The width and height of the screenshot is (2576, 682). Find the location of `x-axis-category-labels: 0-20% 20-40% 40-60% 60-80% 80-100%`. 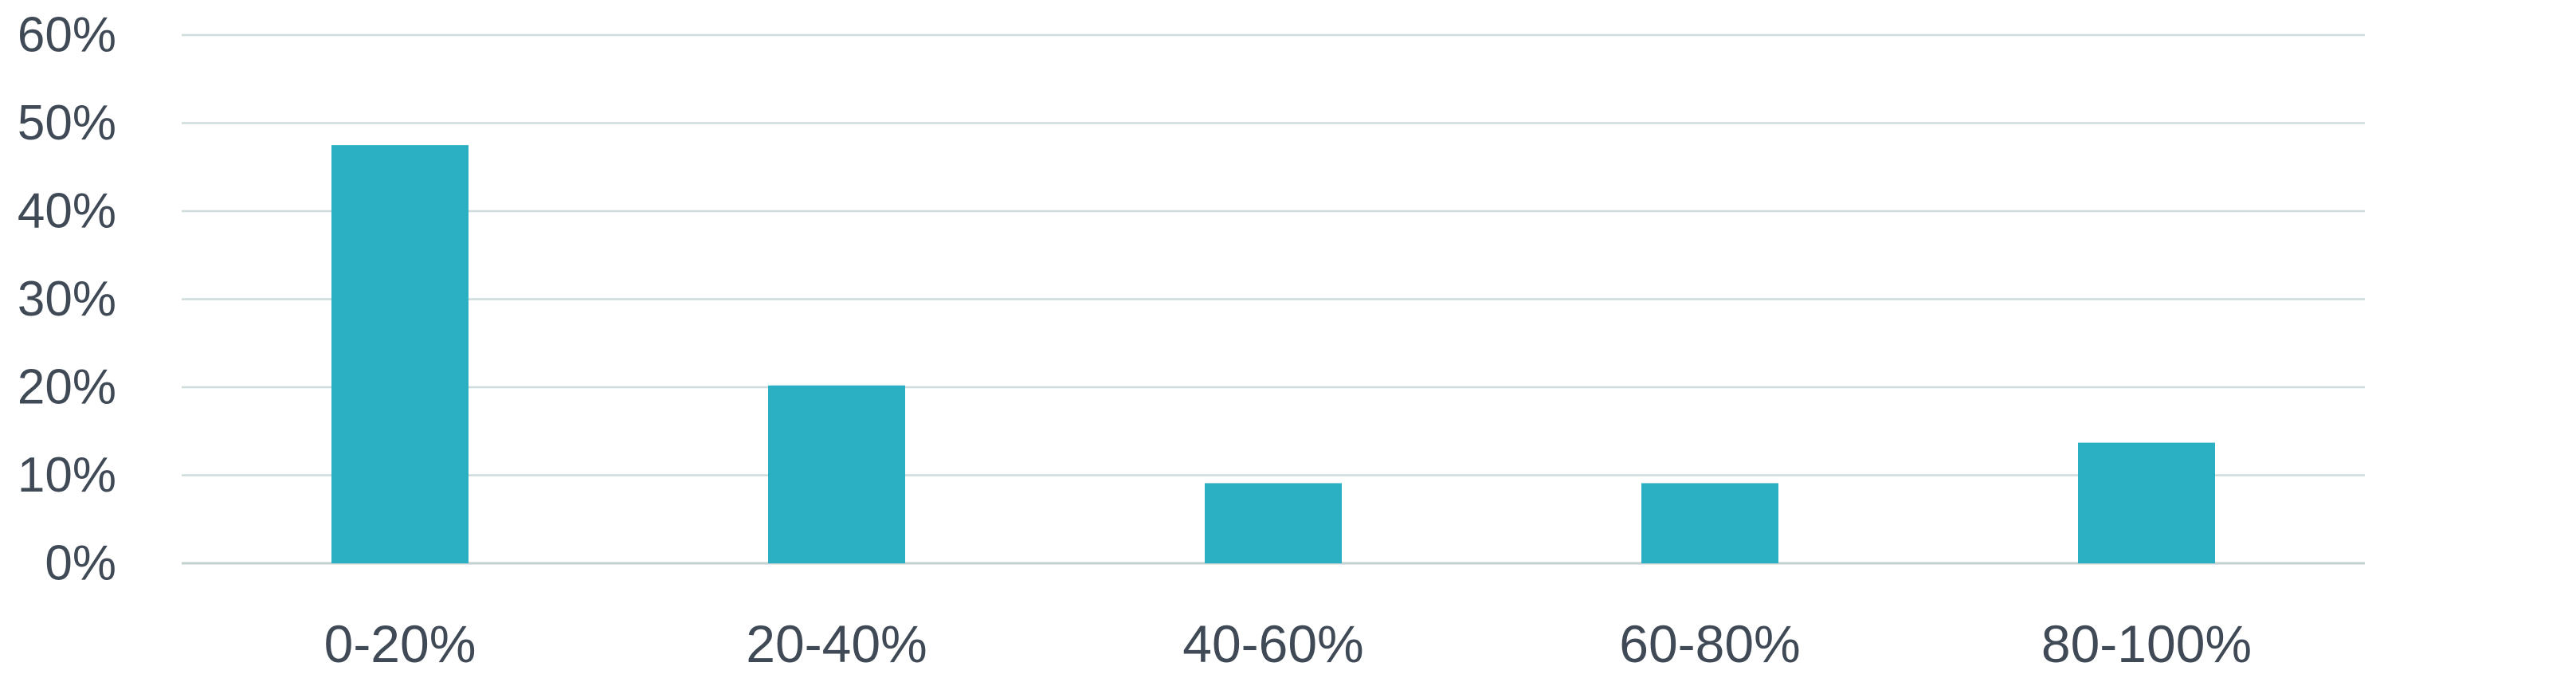

x-axis-category-labels: 0-20% 20-40% 40-60% 60-80% 80-100% is located at coordinates (1288, 643).